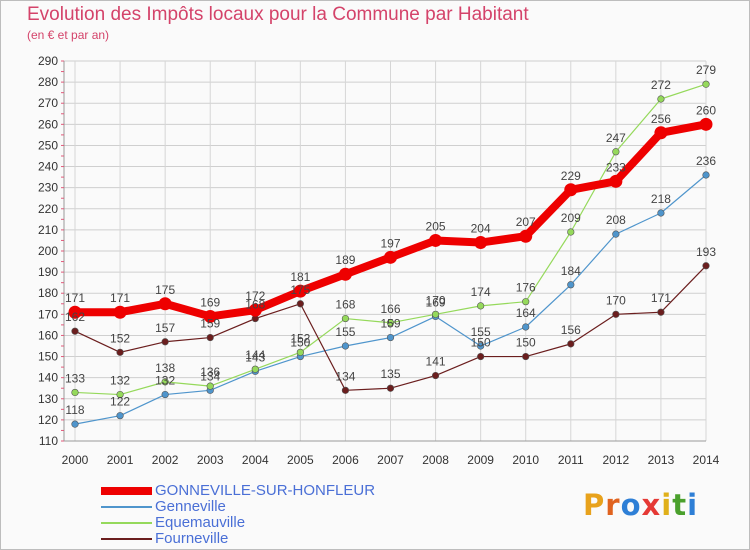  What do you see at coordinates (48, 293) in the screenshot?
I see `y-tick-label: 180` at bounding box center [48, 293].